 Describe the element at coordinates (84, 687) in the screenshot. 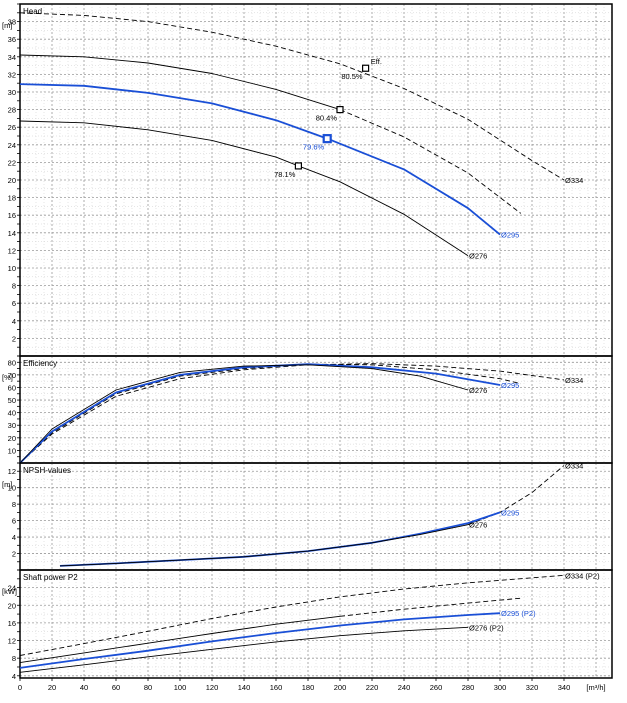

I see `x-tick-label: 40` at that location.